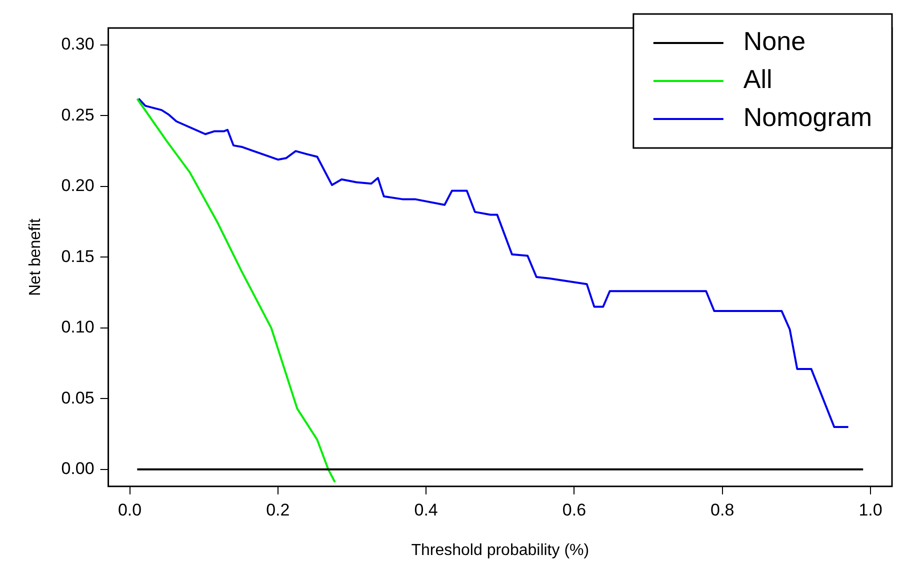  What do you see at coordinates (500, 550) in the screenshot?
I see `x-axis-title: Threshold probability (%)` at bounding box center [500, 550].